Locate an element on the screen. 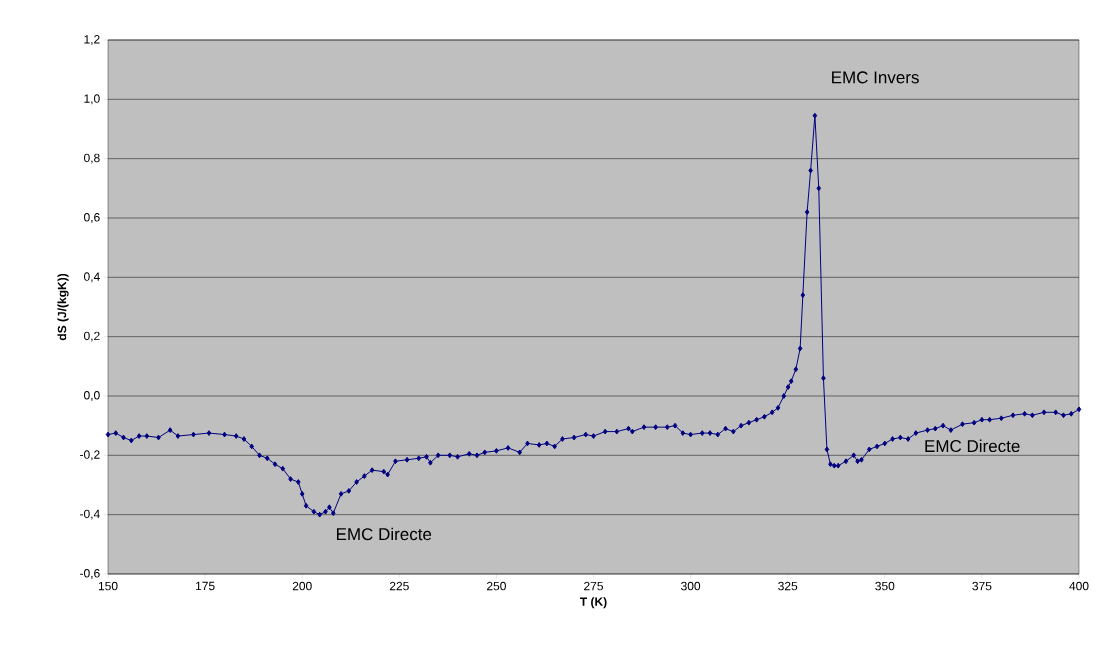 The height and width of the screenshot is (658, 1108). y-tick-label: 1,2 is located at coordinates (92, 40).